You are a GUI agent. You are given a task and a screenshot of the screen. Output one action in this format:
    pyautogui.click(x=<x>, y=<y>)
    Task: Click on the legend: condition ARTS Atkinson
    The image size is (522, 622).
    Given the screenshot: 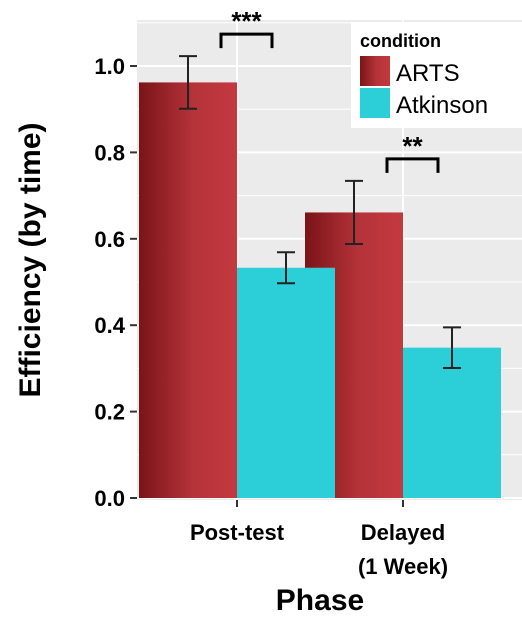 What is the action you would take?
    pyautogui.click(x=436, y=75)
    